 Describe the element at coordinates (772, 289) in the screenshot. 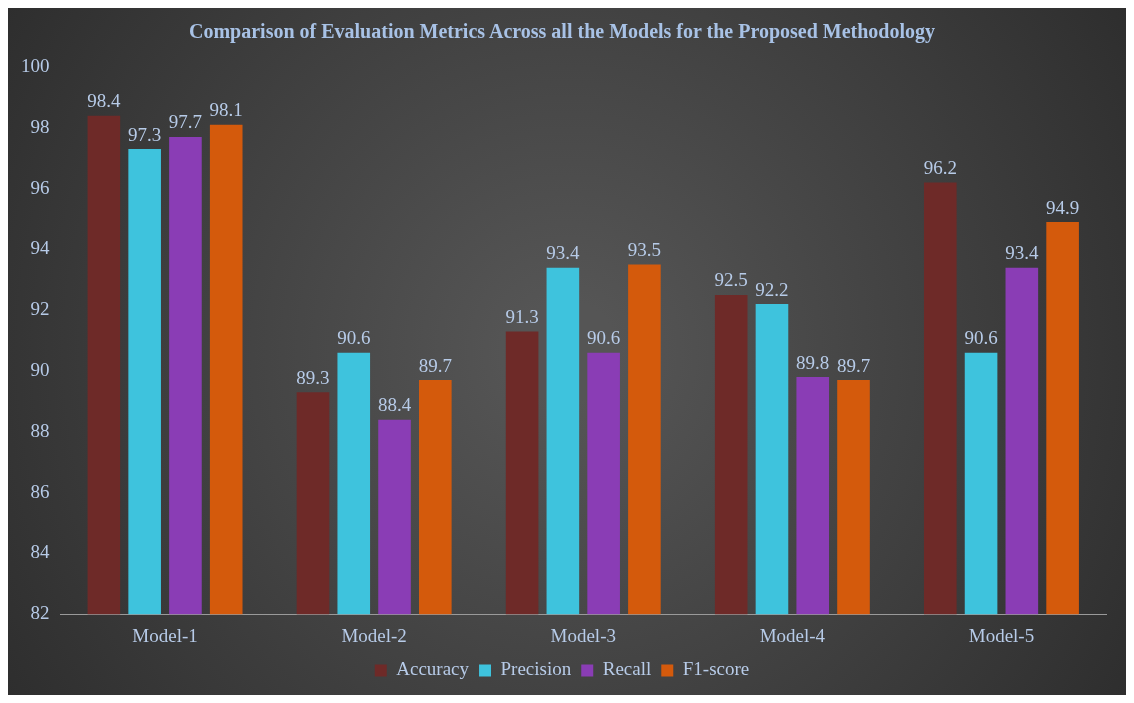

I see `data-label: 92.2` at that location.